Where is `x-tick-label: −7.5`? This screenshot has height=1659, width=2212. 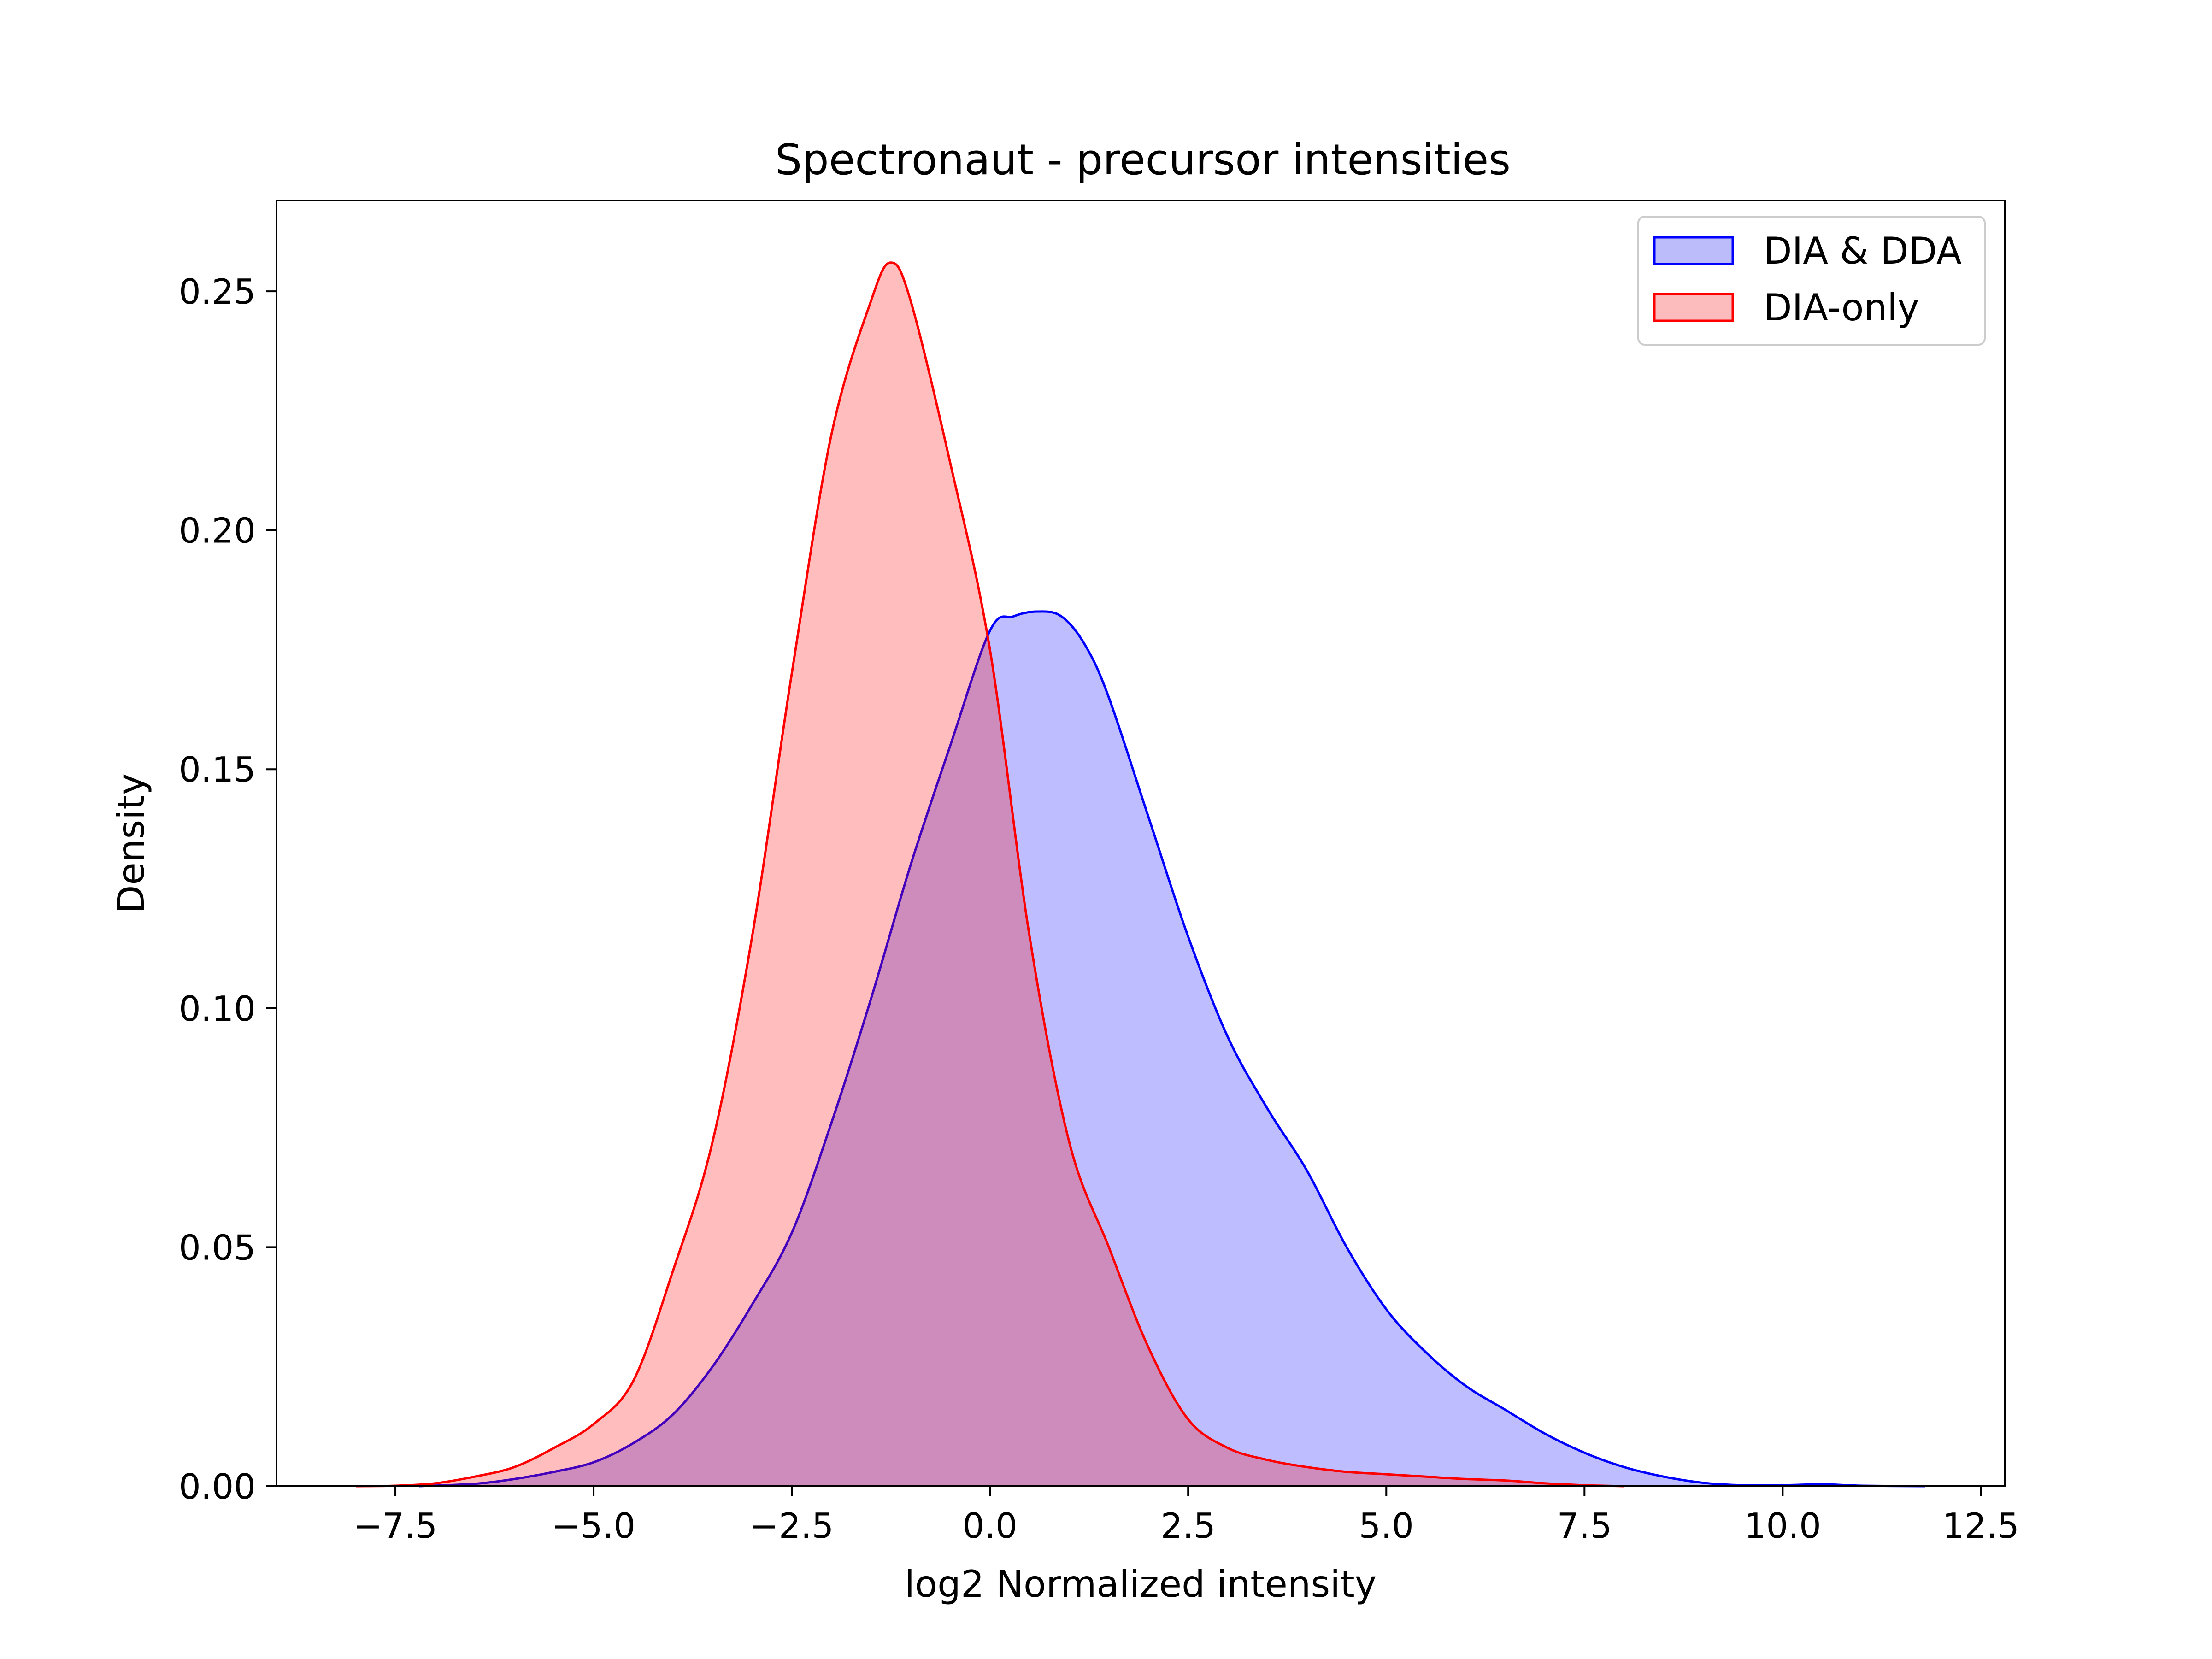 x-tick-label: −7.5 is located at coordinates (395, 1526).